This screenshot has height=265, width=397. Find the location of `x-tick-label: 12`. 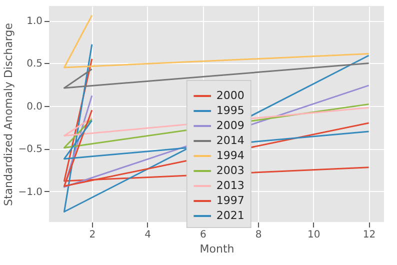

x-tick-label: 12 is located at coordinates (369, 235).